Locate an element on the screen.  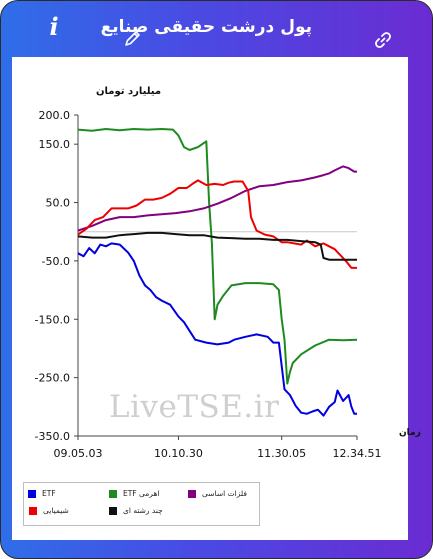
y-tick-label: -250.0 is located at coordinates (52, 378).